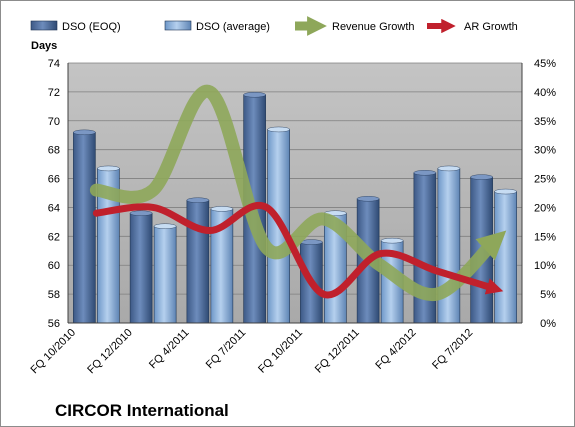 The image size is (575, 427). Describe the element at coordinates (169, 349) in the screenshot. I see `x-tick-label: FQ 4/2011` at that location.